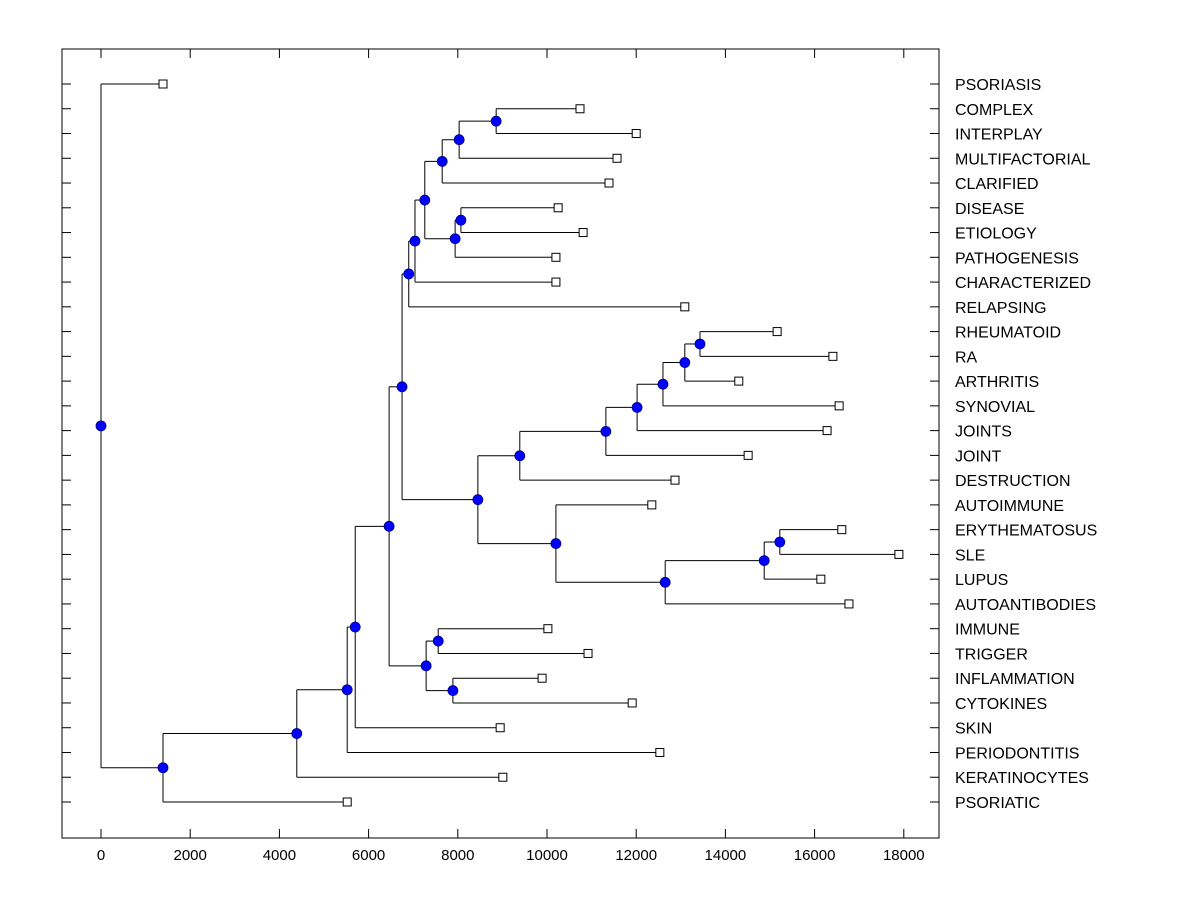 The image size is (1200, 900). What do you see at coordinates (101, 855) in the screenshot?
I see `x-tick-label: 0` at bounding box center [101, 855].